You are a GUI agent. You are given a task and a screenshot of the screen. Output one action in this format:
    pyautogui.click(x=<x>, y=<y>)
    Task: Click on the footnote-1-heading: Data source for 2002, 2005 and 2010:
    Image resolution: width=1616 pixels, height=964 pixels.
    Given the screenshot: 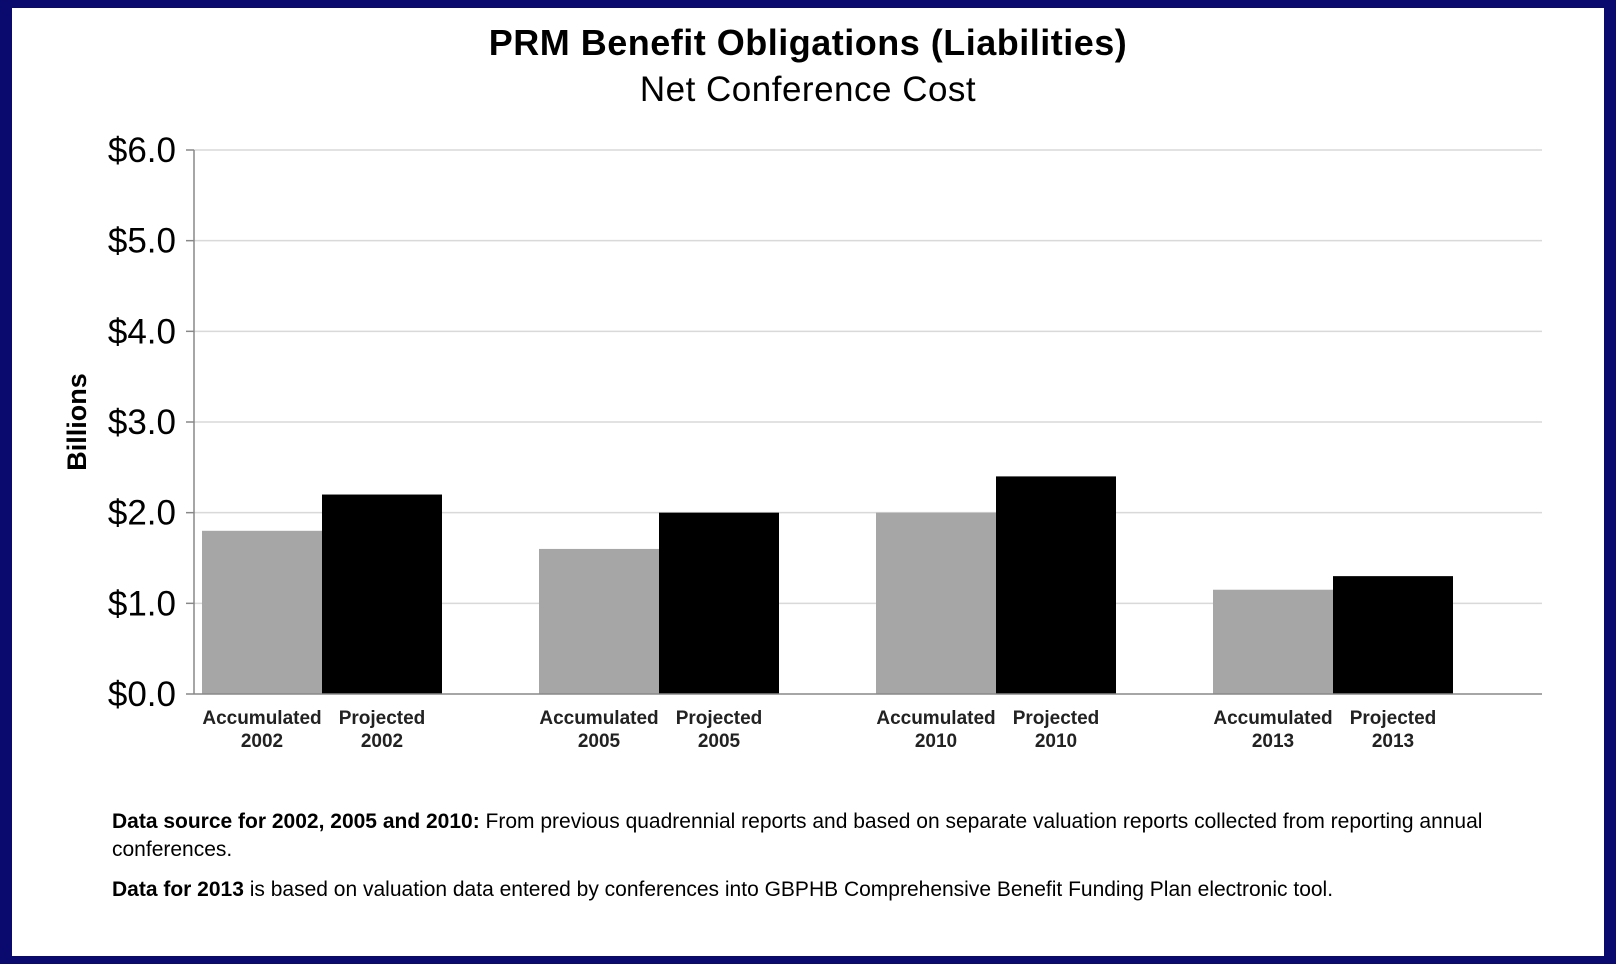 What is the action you would take?
    pyautogui.click(x=296, y=821)
    